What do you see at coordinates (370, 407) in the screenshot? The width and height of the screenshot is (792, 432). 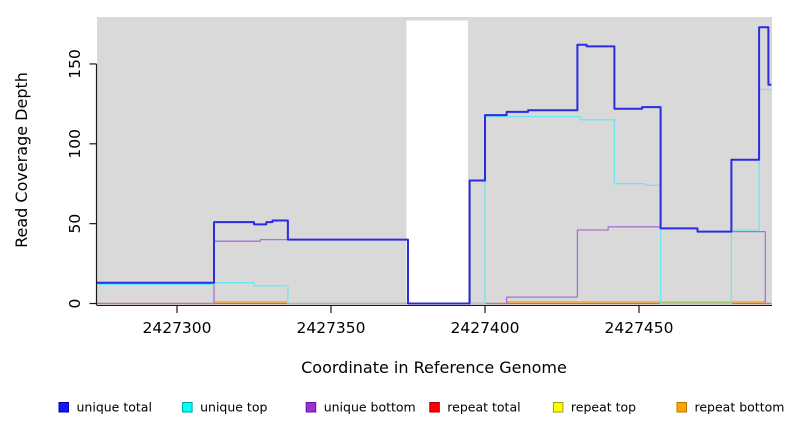 I see `legend-label-unique-bottom: unique bottom` at bounding box center [370, 407].